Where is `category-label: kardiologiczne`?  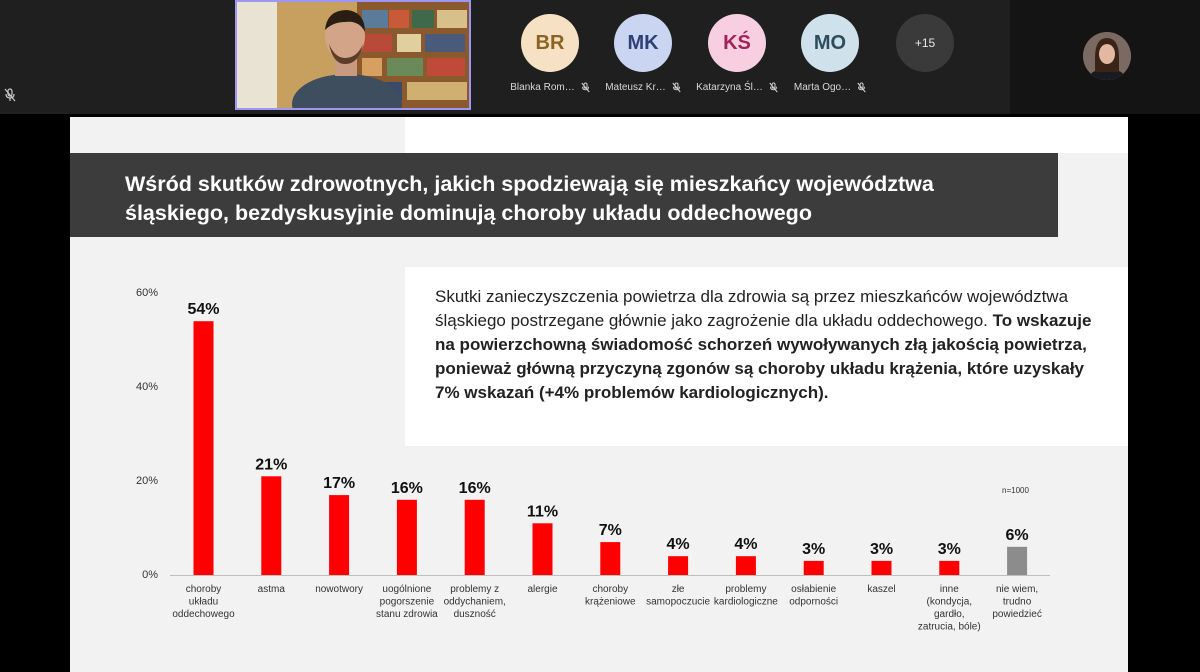
category-label: kardiologiczne is located at coordinates (746, 602).